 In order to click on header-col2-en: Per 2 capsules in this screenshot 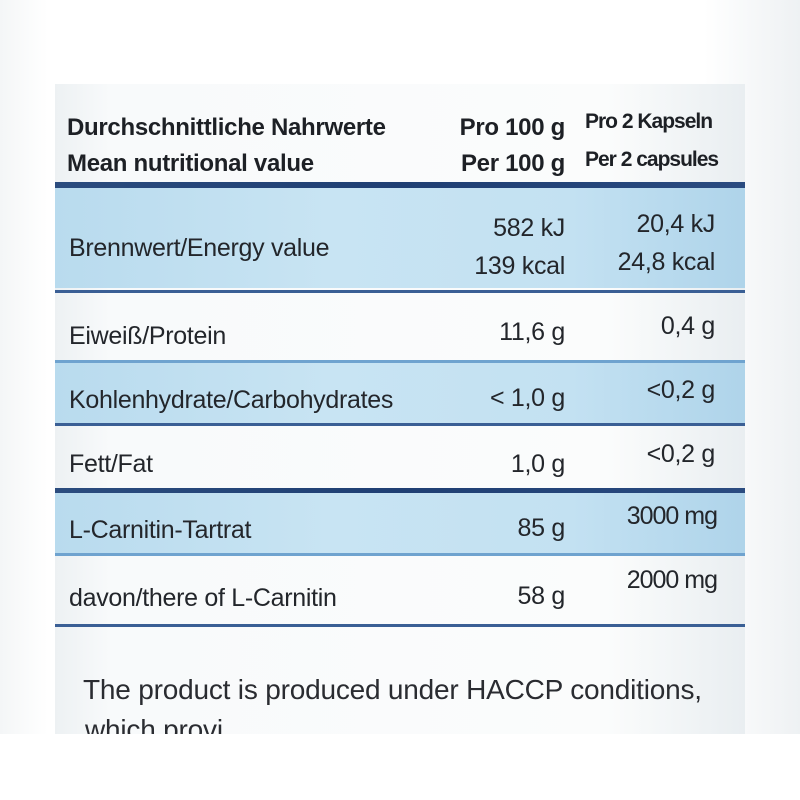, I will do `click(652, 159)`.